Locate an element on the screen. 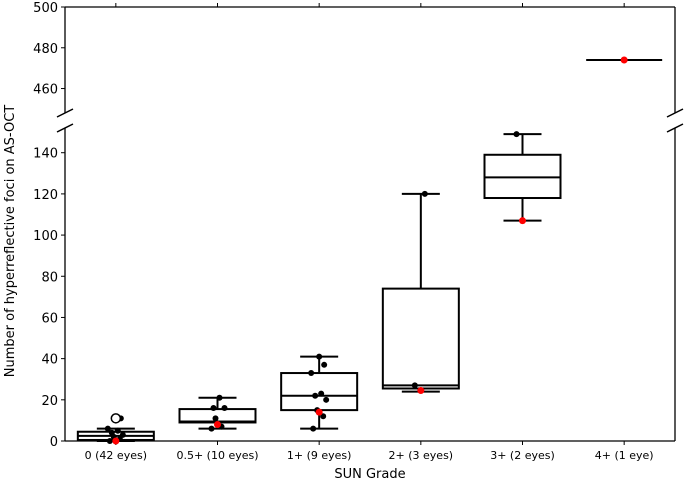 The height and width of the screenshot is (486, 685). y-tick-label: 0 is located at coordinates (54, 442).